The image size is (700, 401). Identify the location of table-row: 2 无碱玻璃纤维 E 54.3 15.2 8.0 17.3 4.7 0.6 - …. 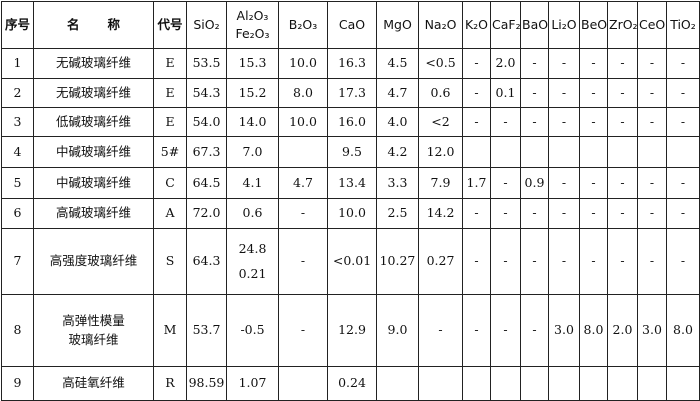
(350, 93).